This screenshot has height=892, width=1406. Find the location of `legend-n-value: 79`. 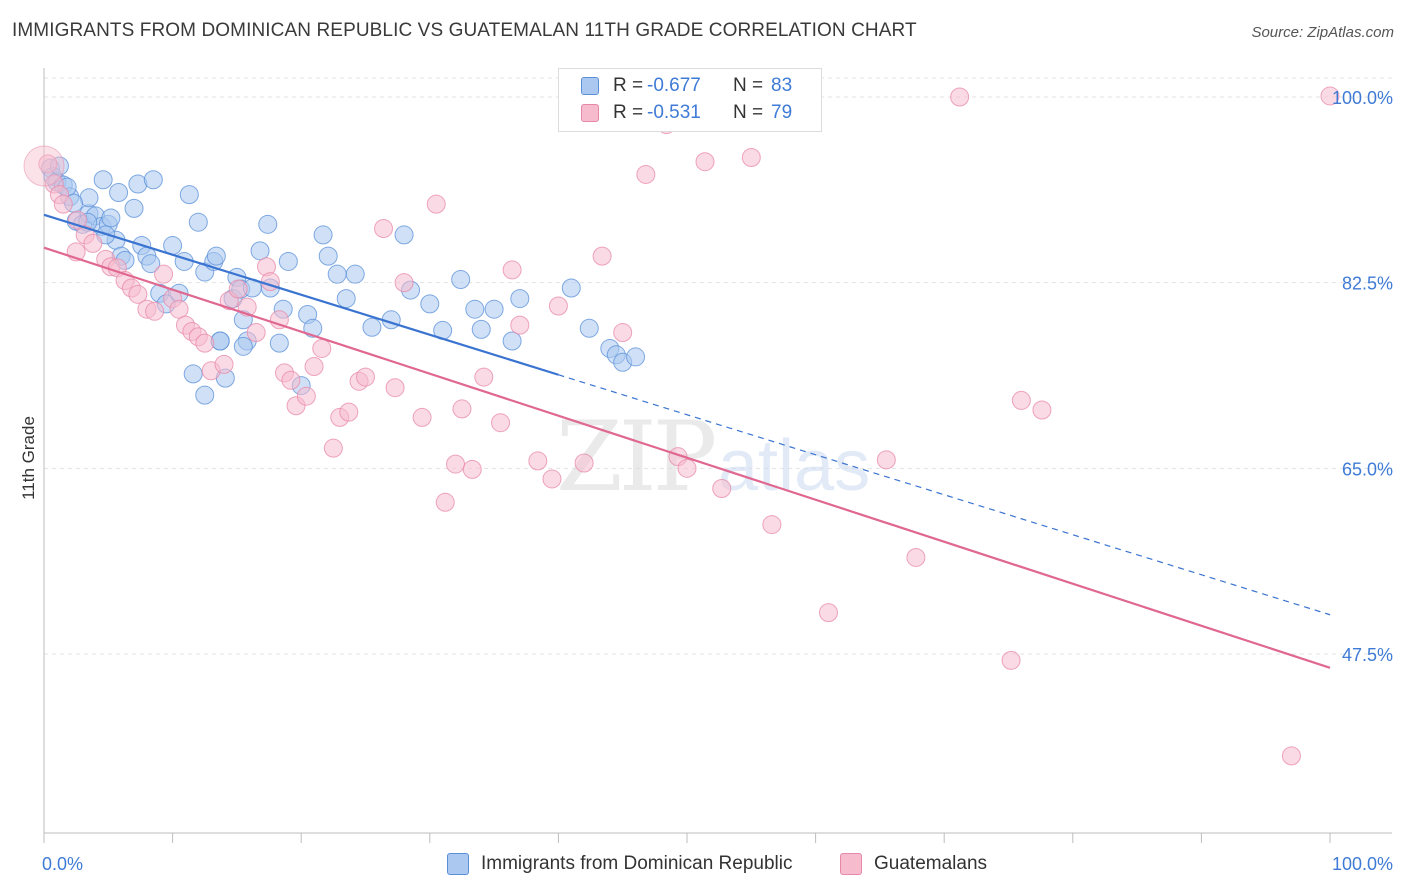

legend-n-value: 79 is located at coordinates (782, 112).